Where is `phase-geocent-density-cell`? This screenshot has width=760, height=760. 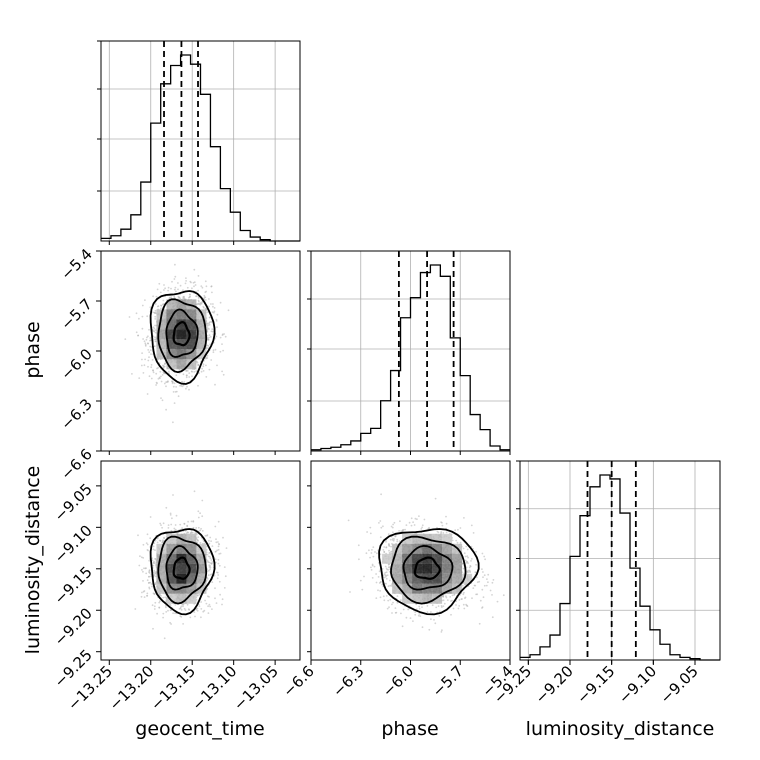
phase-geocent-density-cell is located at coordinates (201, 324).